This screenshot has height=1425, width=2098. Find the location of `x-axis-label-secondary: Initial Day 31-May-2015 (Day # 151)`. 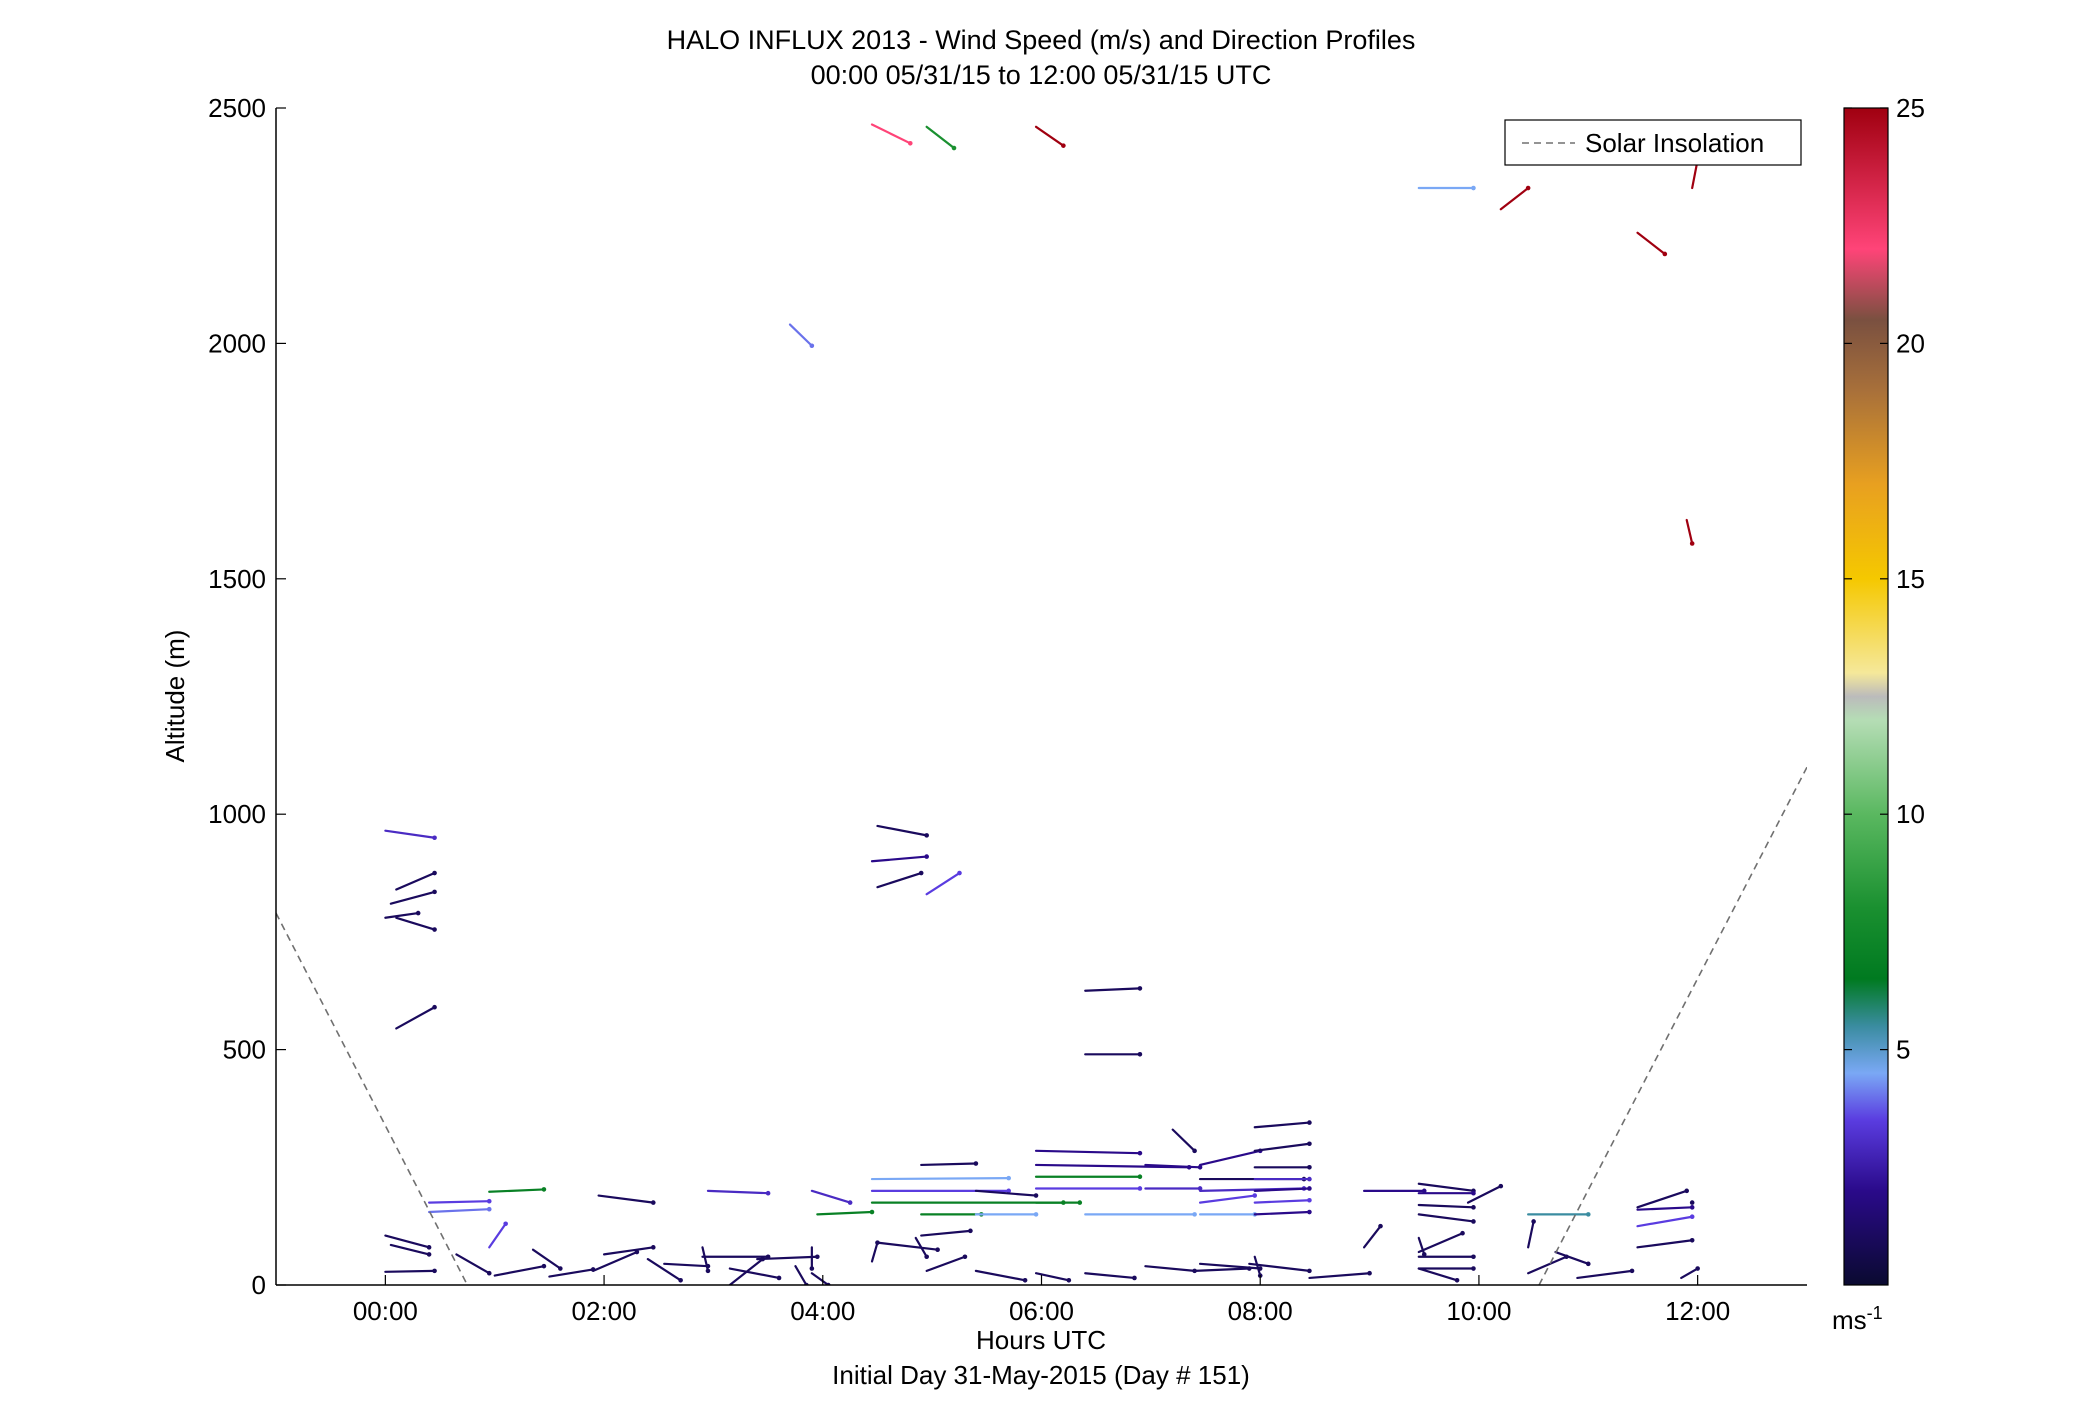

x-axis-label-secondary: Initial Day 31-May-2015 (Day # 151) is located at coordinates (1041, 1375).